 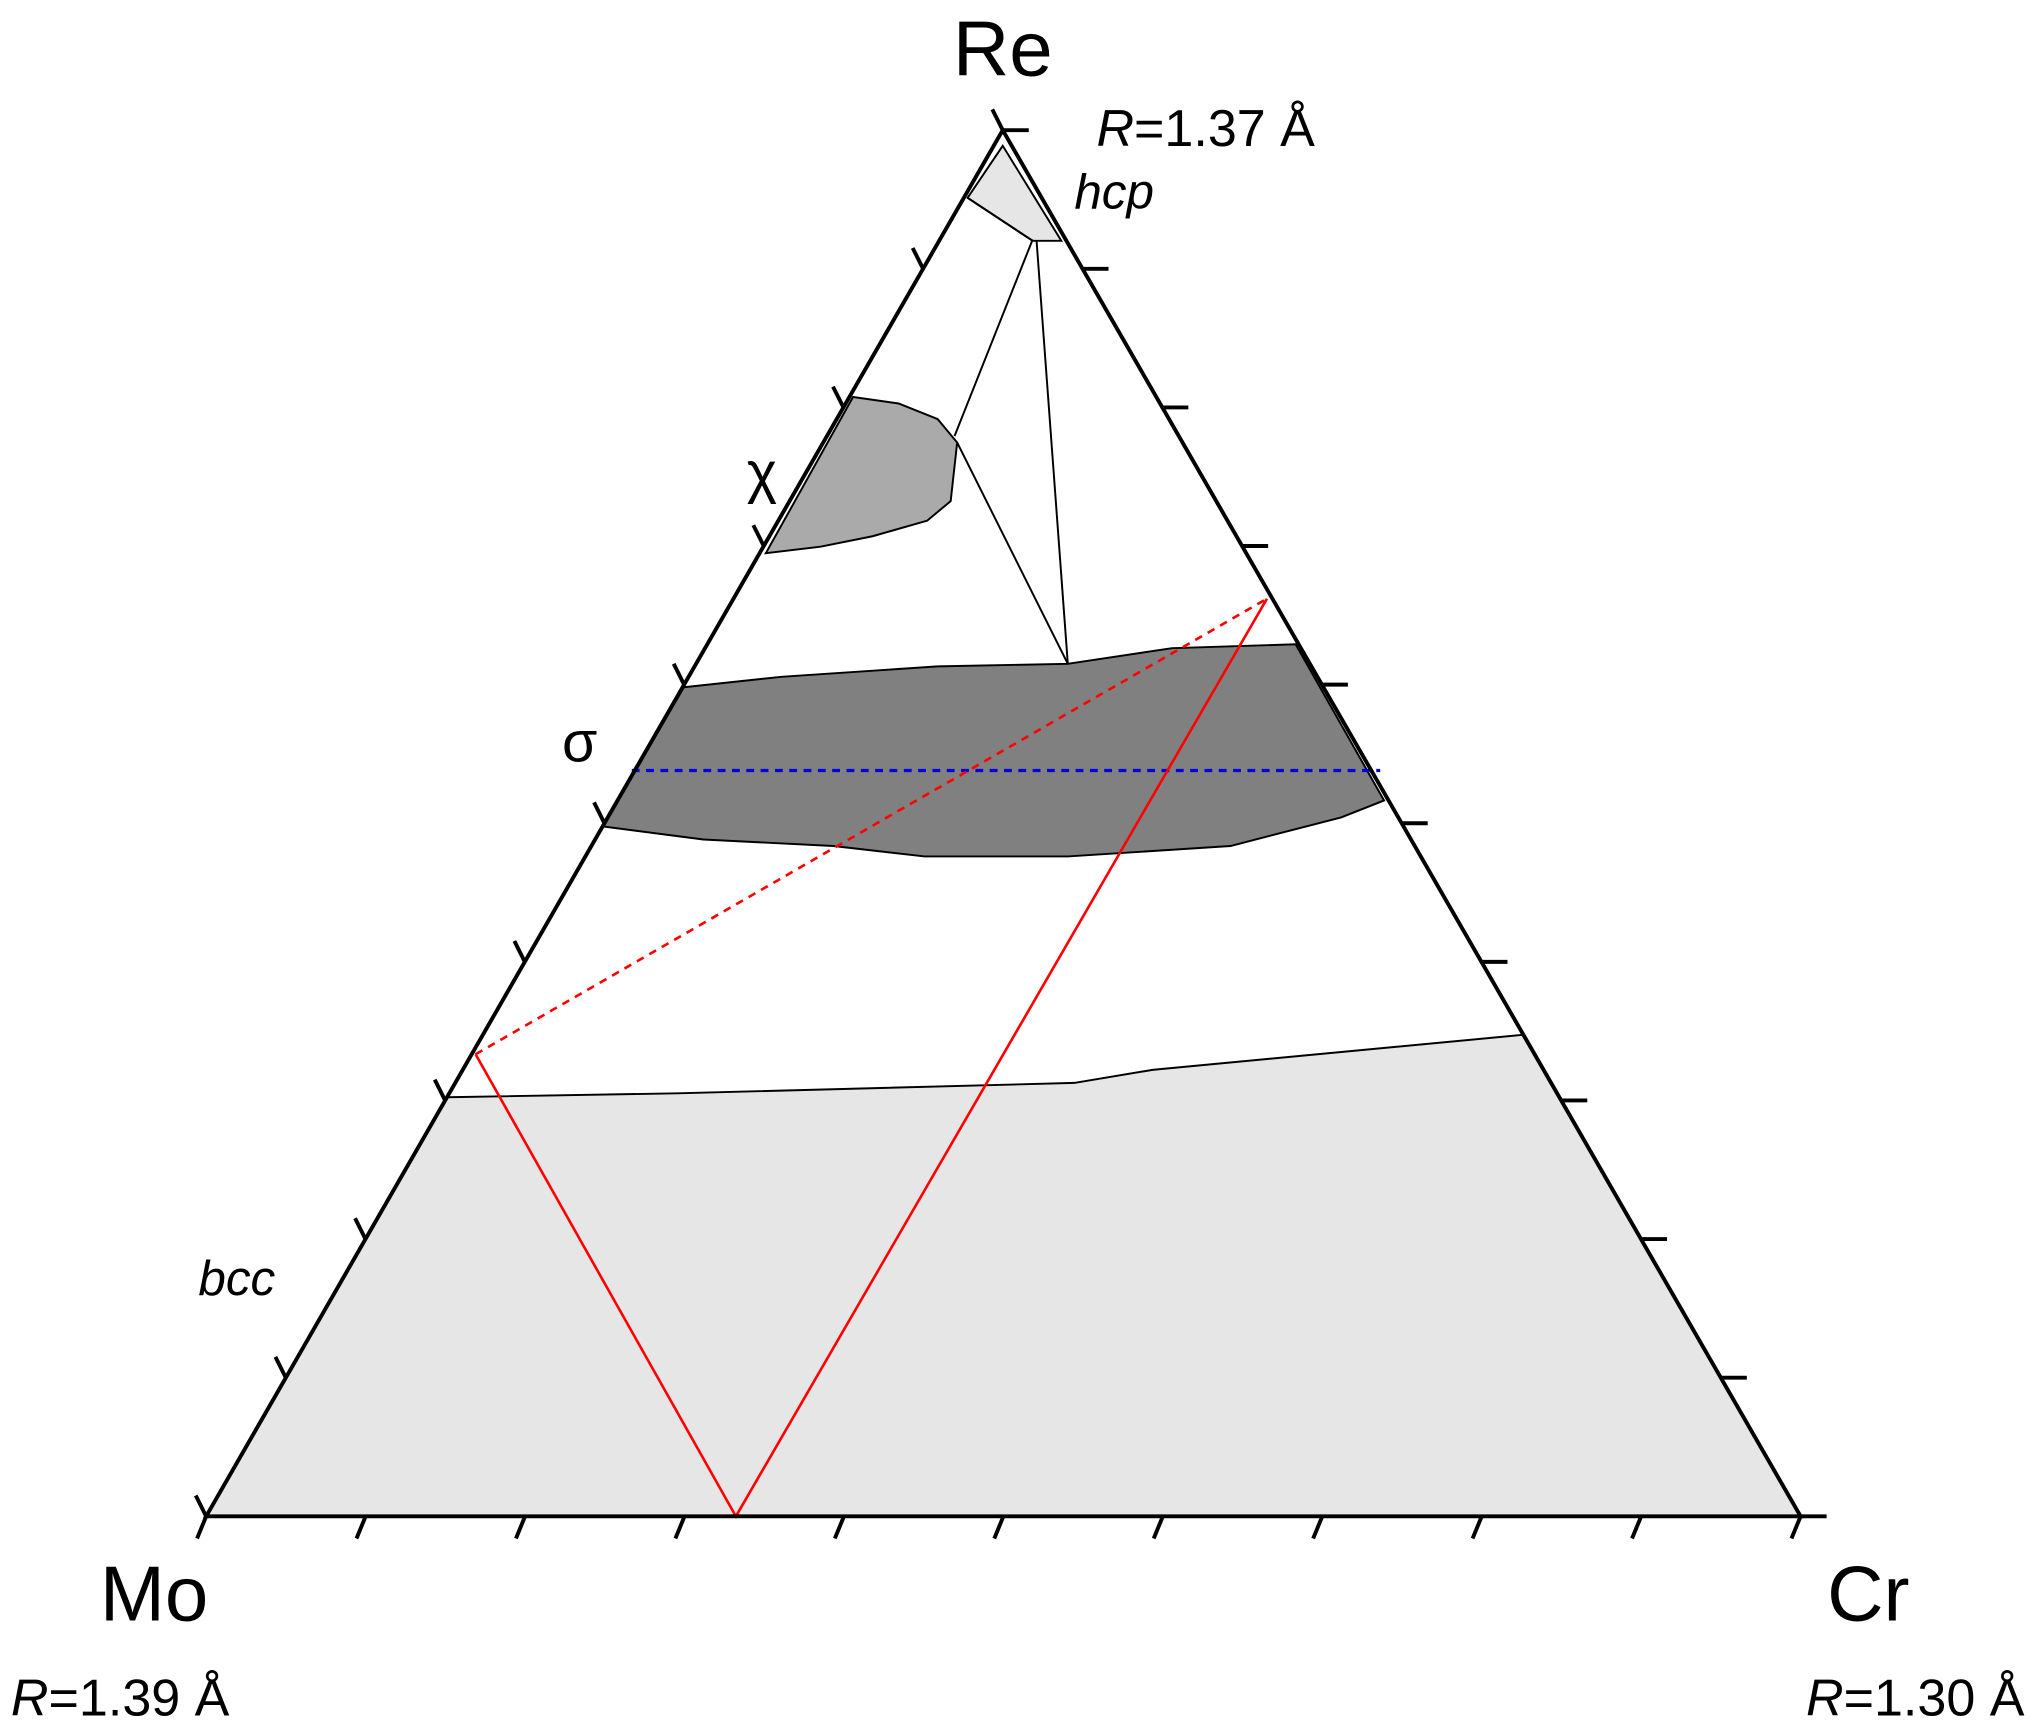 What do you see at coordinates (1868, 1593) in the screenshot?
I see `vertex-label: Cr` at bounding box center [1868, 1593].